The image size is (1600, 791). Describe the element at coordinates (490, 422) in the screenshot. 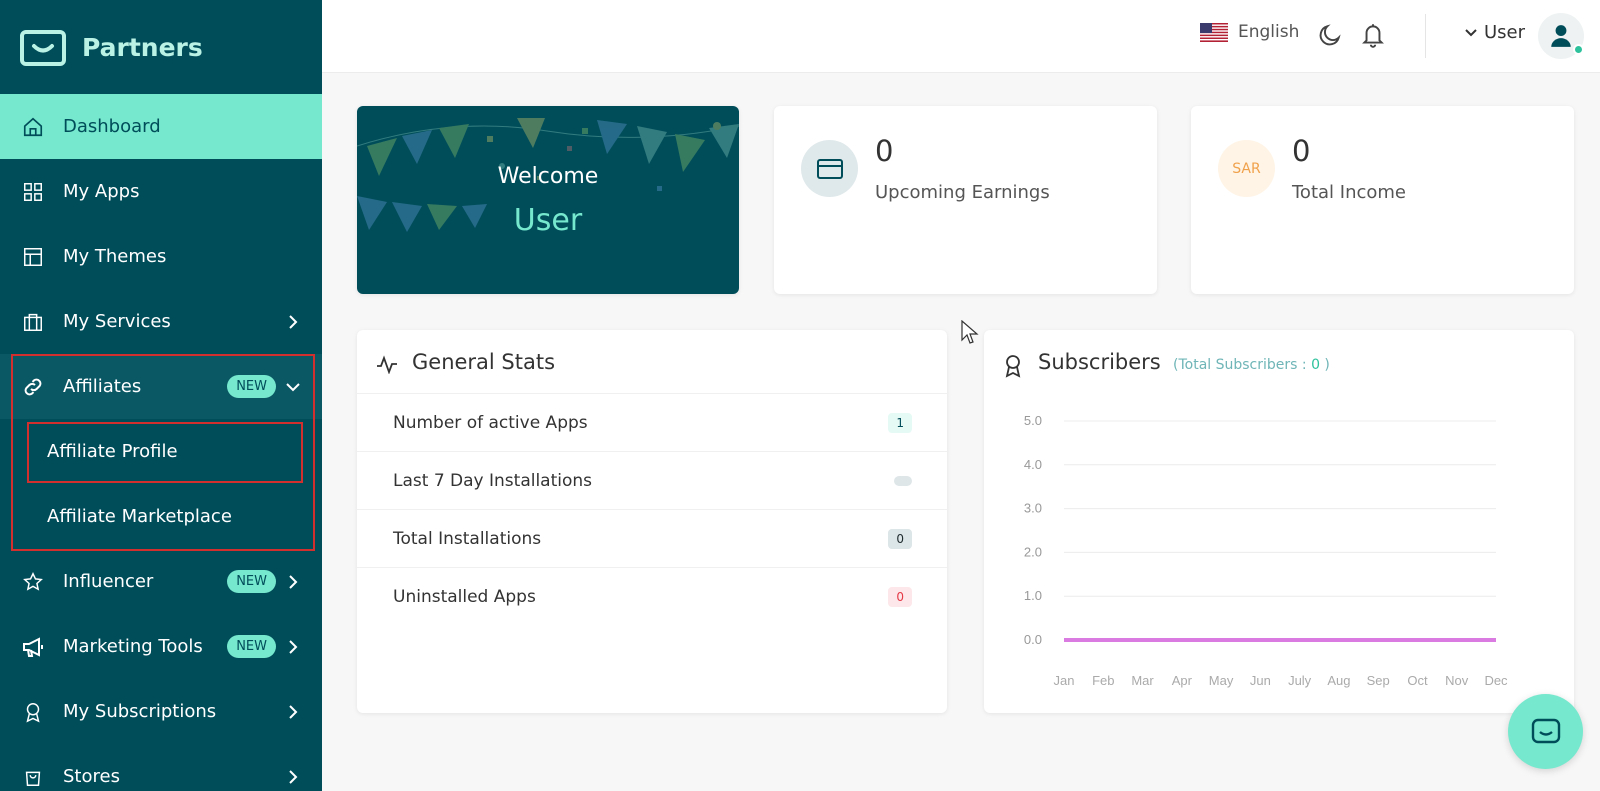

I see `stat-label: Number of active Apps` at that location.